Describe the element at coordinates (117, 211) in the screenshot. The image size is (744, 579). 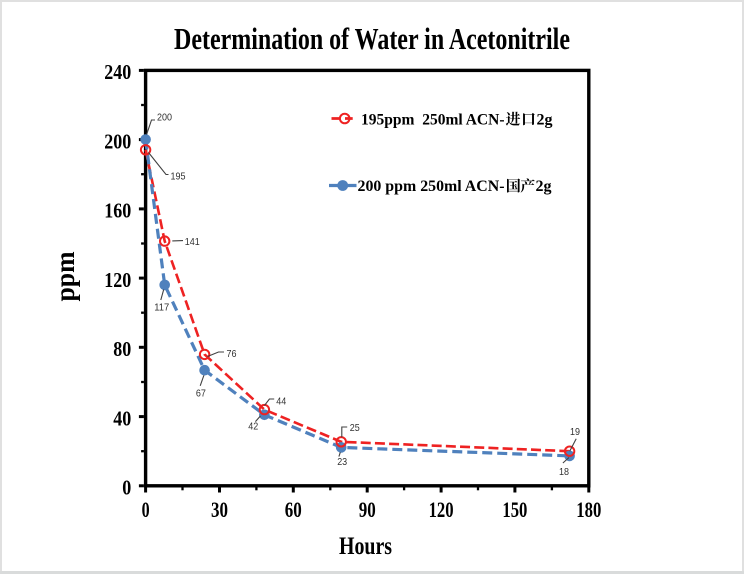
I see `svg-text: 160` at that location.